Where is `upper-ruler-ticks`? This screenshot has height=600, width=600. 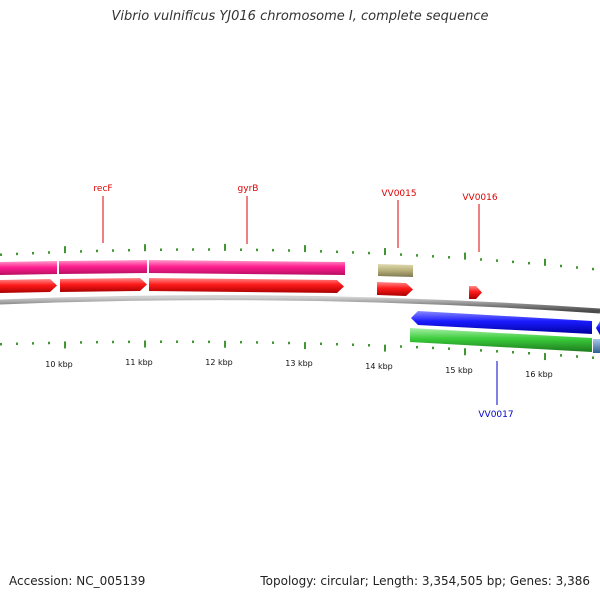
upper-ruler-ticks is located at coordinates (297, 257).